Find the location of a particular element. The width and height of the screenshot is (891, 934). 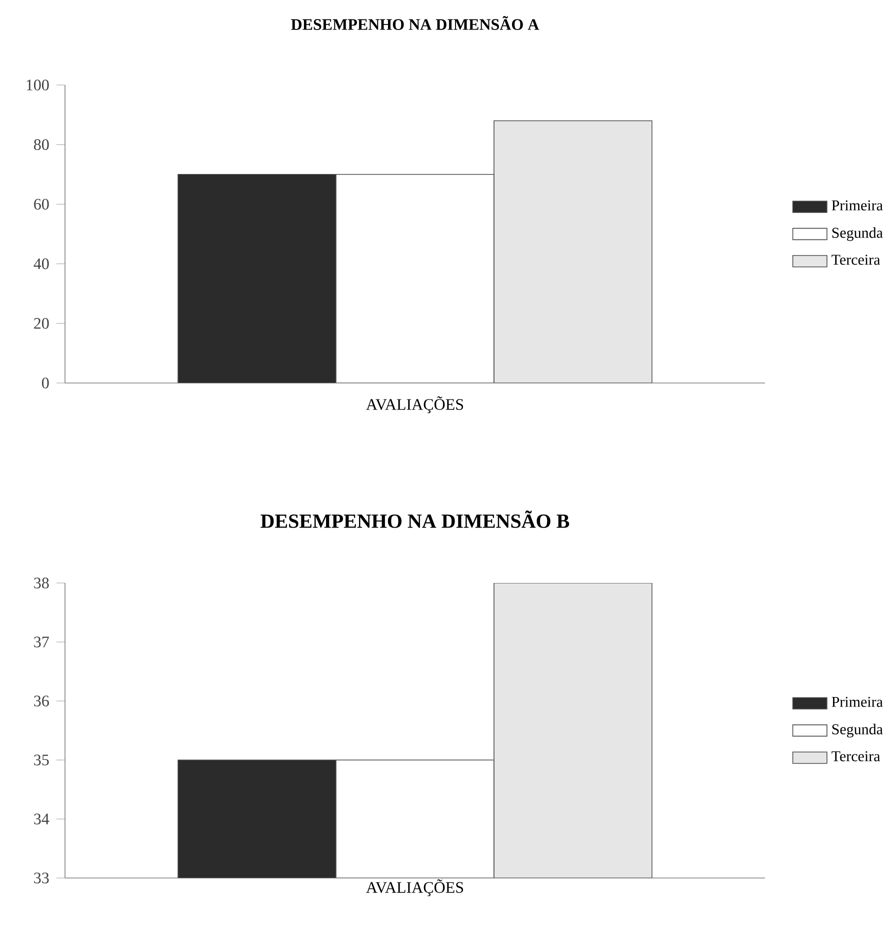

chart-title: DESEMPENHO NA DIMENSÃO A is located at coordinates (415, 23).